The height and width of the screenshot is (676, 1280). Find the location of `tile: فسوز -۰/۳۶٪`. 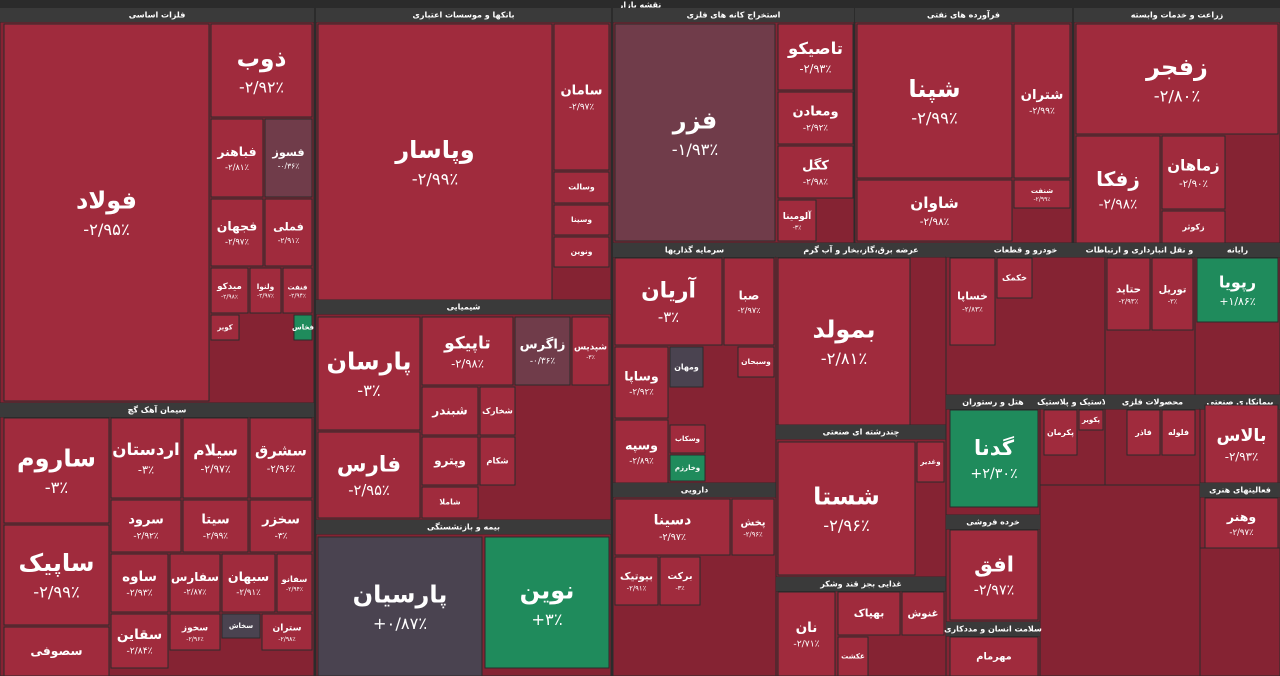

tile: فسوز -۰/۳۶٪ is located at coordinates (288, 158).